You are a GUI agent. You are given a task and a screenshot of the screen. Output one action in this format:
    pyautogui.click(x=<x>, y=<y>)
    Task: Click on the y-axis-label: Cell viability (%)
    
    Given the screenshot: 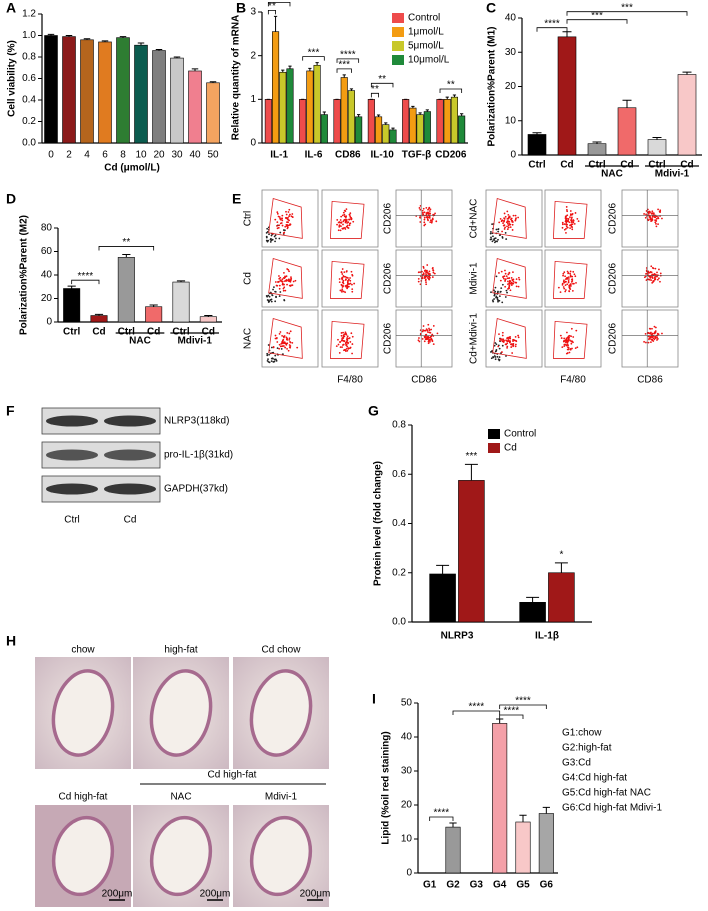 What is the action you would take?
    pyautogui.click(x=12, y=78)
    